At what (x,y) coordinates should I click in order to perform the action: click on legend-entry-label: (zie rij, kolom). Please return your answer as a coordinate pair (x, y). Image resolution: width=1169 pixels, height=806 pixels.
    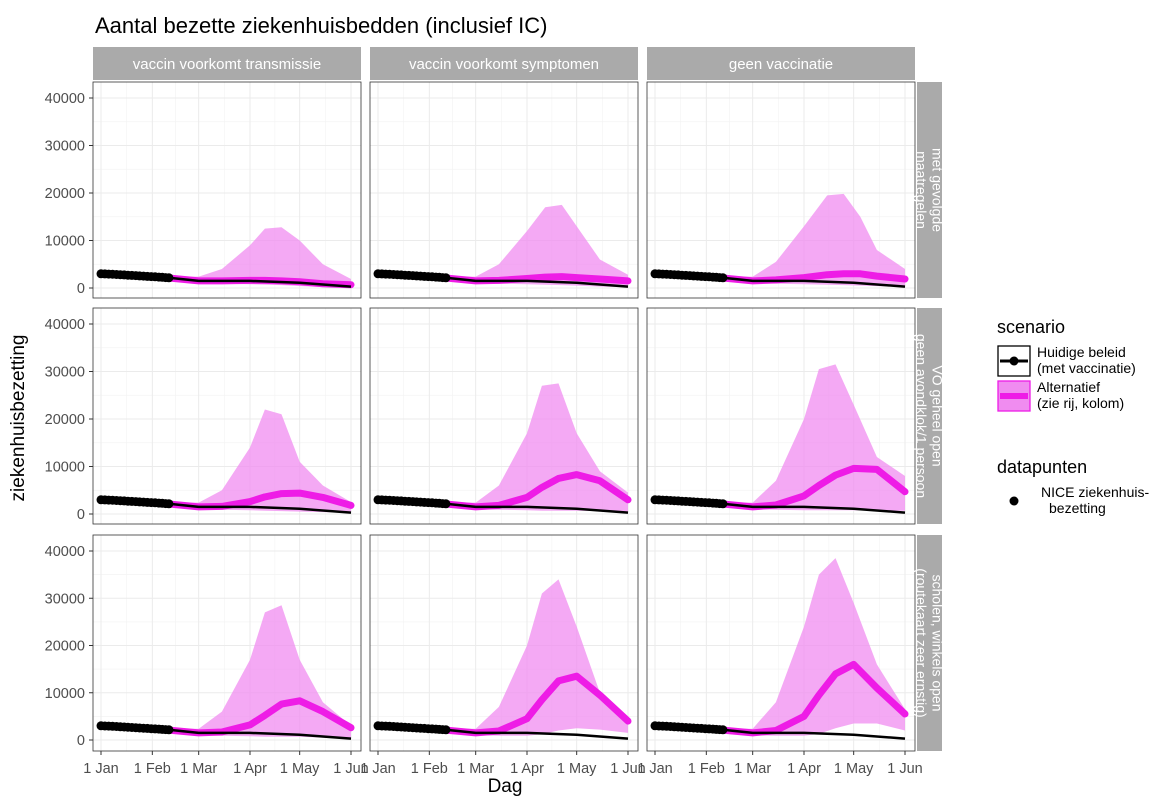
    Looking at the image, I should click on (1080, 403).